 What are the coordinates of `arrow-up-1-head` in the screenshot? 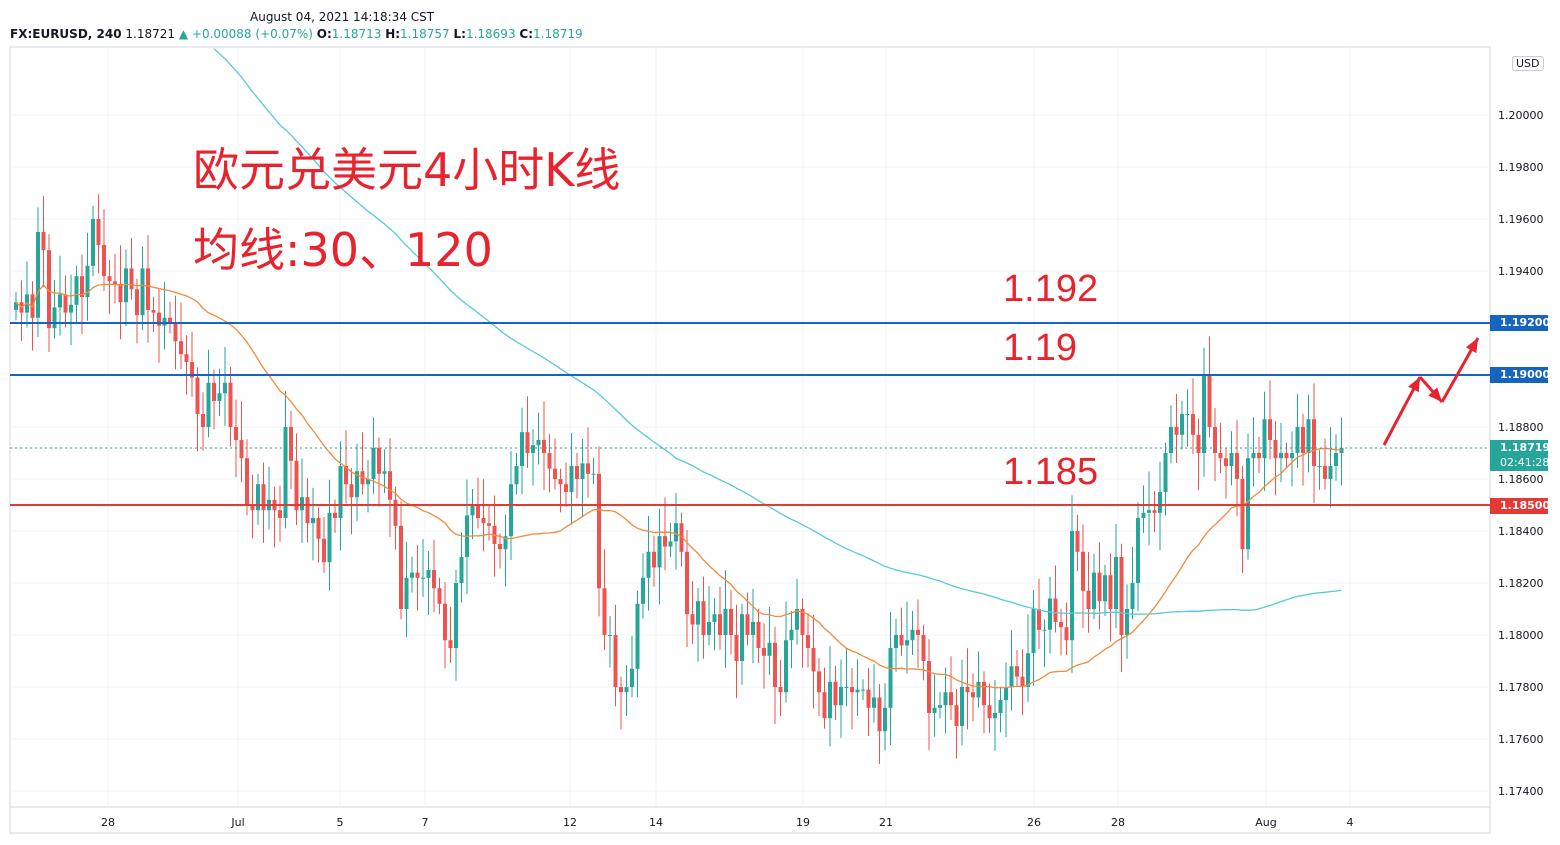 It's located at (1414, 385).